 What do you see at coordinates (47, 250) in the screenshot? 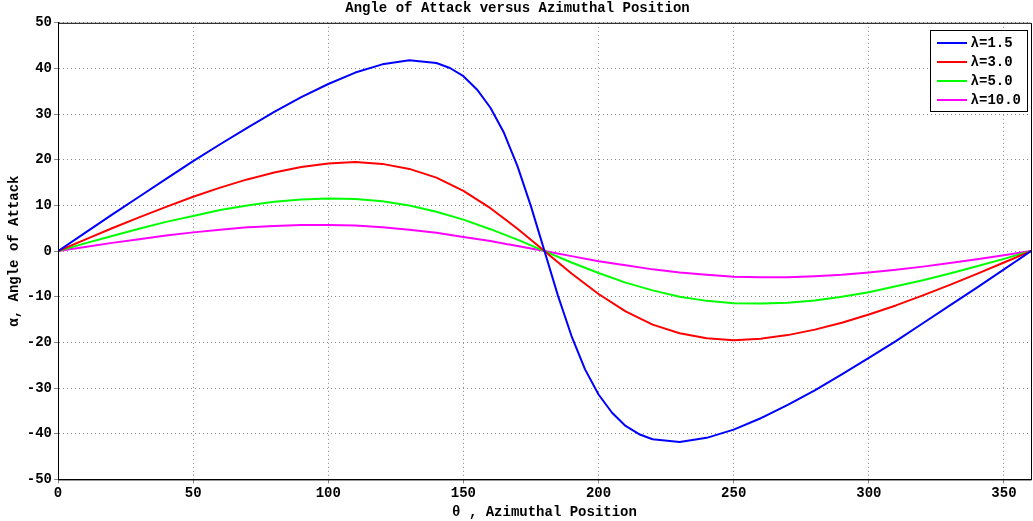
I see `y-tick-label: 0` at bounding box center [47, 250].